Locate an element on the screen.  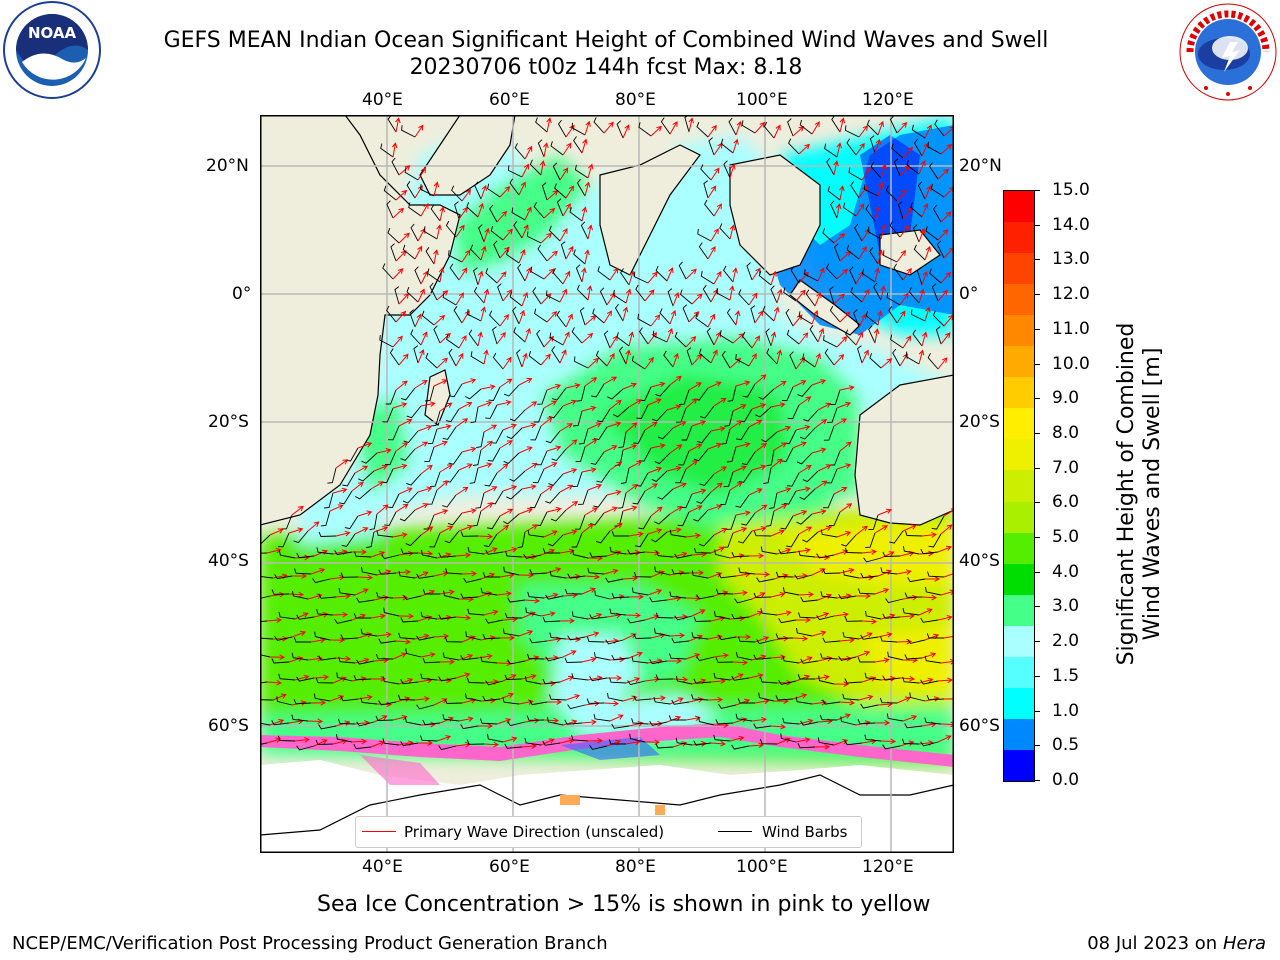
wave-direction-legend-line is located at coordinates (379, 831).